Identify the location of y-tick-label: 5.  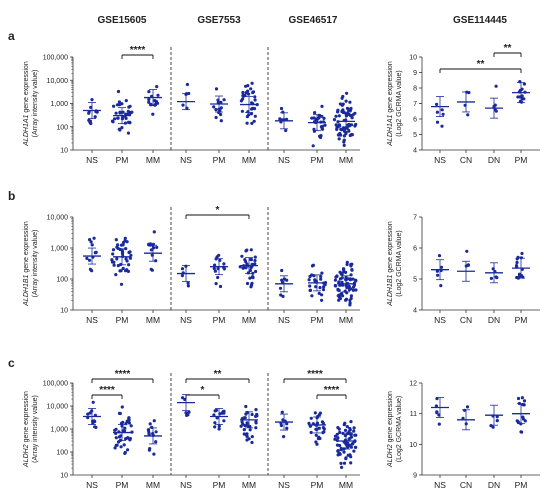
(415, 280).